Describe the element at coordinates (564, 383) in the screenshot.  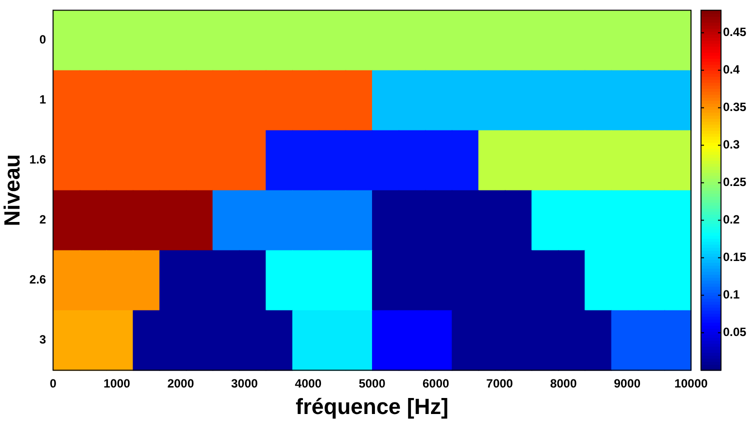
I see `x-tick-label: 8000` at that location.